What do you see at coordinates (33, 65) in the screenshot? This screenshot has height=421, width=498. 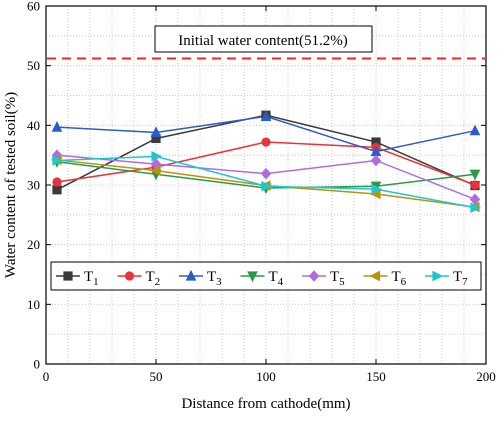 I see `y-tick-label: 50` at bounding box center [33, 65].